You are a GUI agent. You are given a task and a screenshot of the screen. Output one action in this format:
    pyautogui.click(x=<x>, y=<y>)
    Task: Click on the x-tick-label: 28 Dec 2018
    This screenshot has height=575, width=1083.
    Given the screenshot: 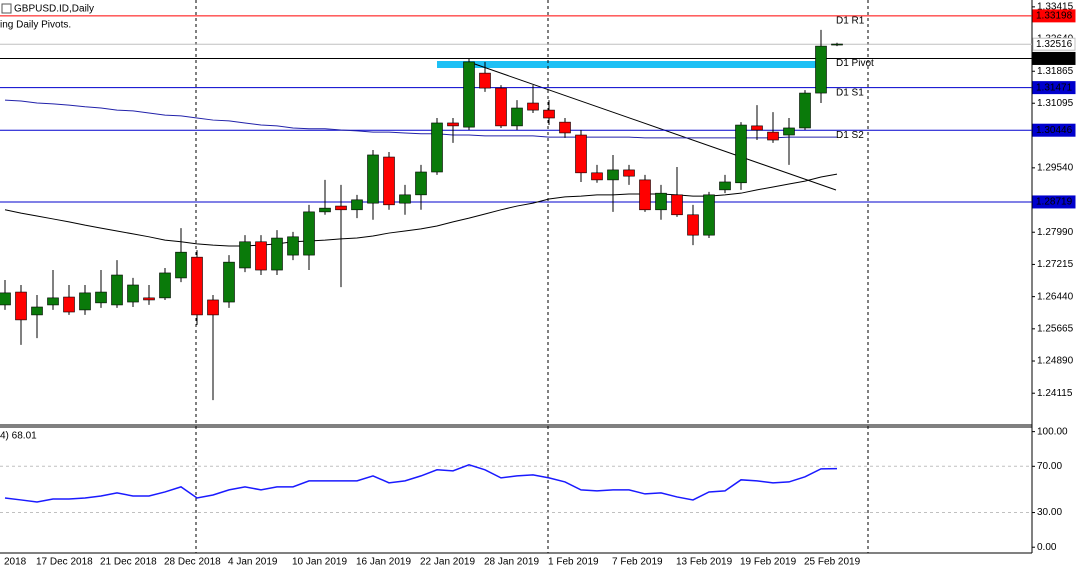 What is the action you would take?
    pyautogui.click(x=192, y=562)
    